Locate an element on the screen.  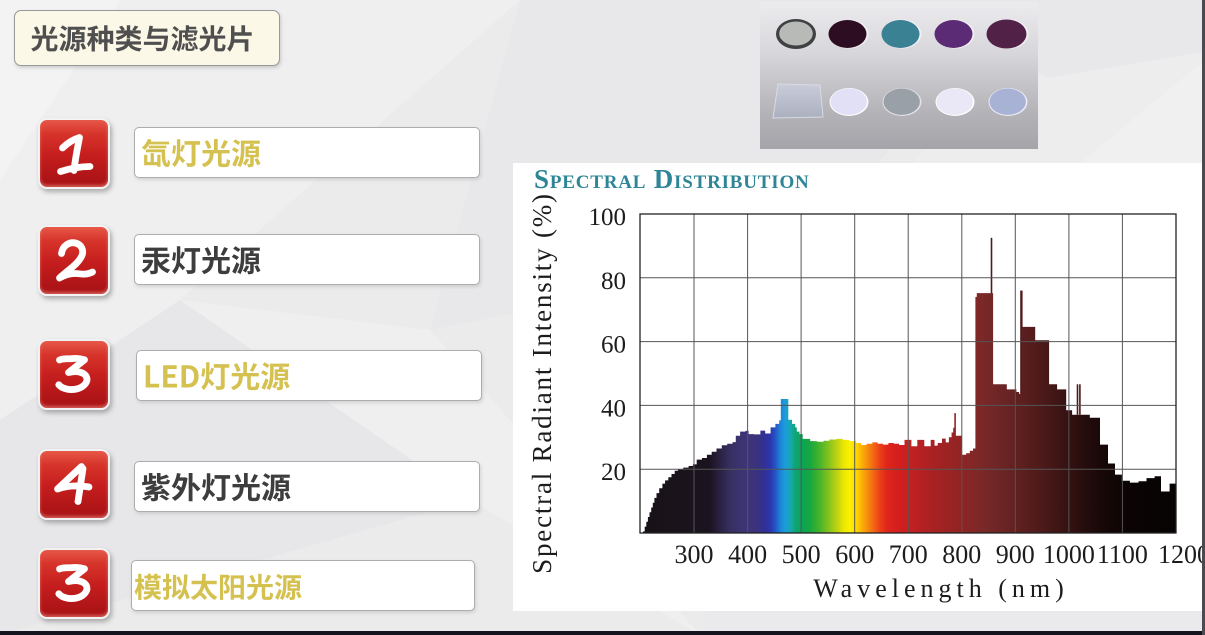
svg-text: 700 is located at coordinates (908, 554).